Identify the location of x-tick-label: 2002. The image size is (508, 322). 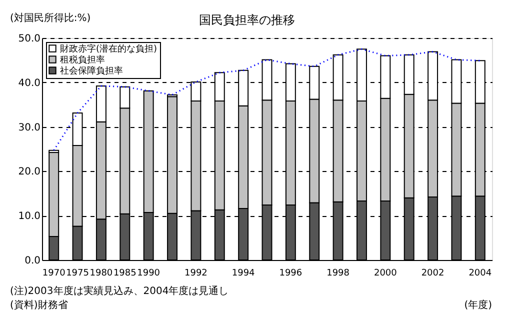
(432, 273).